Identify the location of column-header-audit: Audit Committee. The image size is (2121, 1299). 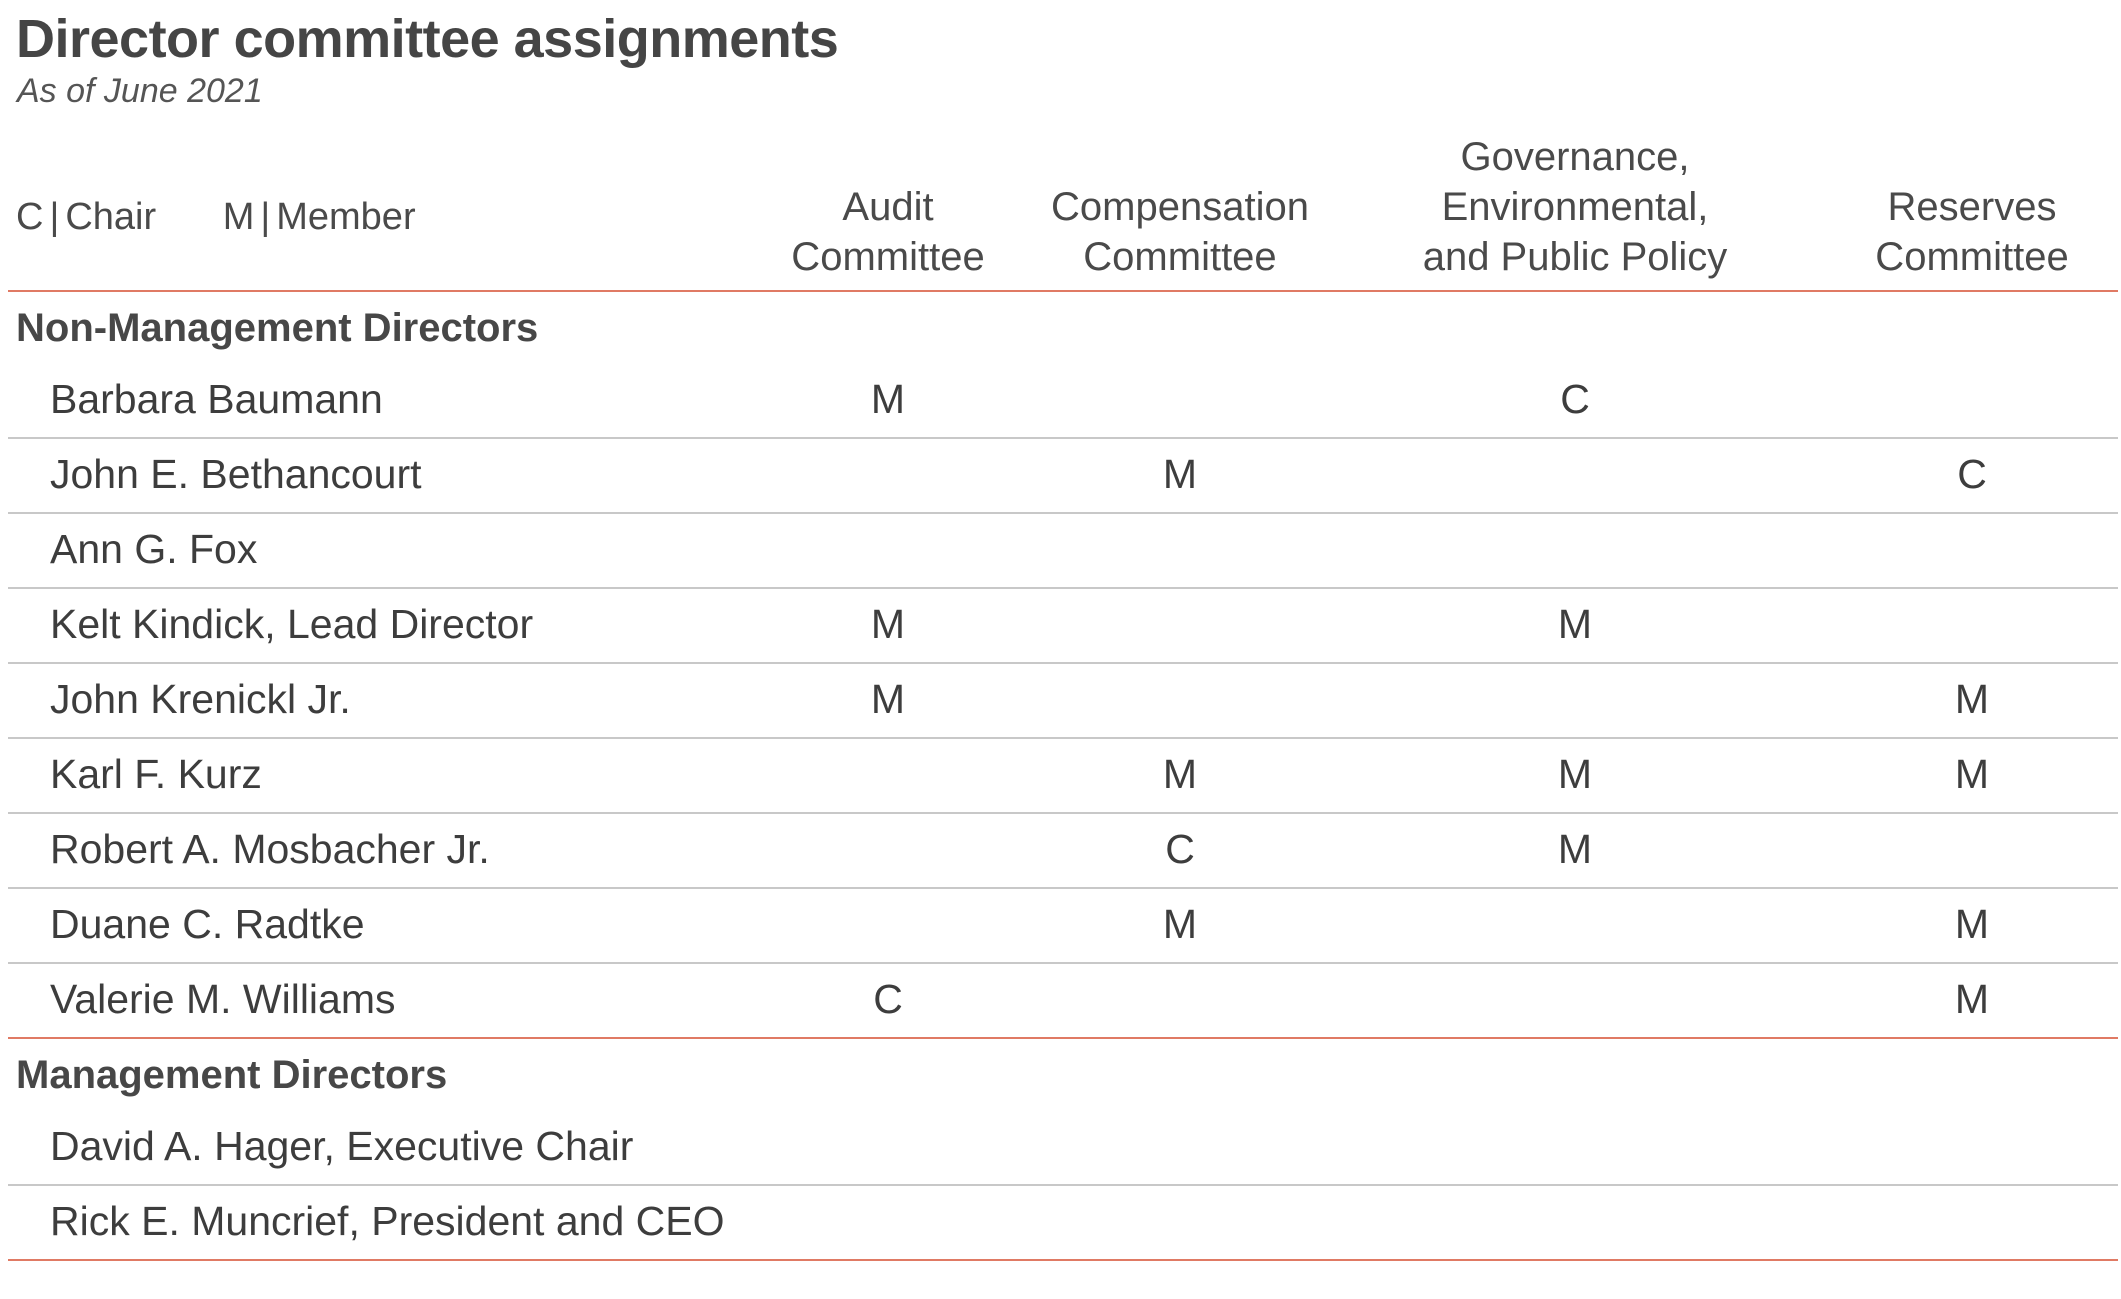
(887, 232).